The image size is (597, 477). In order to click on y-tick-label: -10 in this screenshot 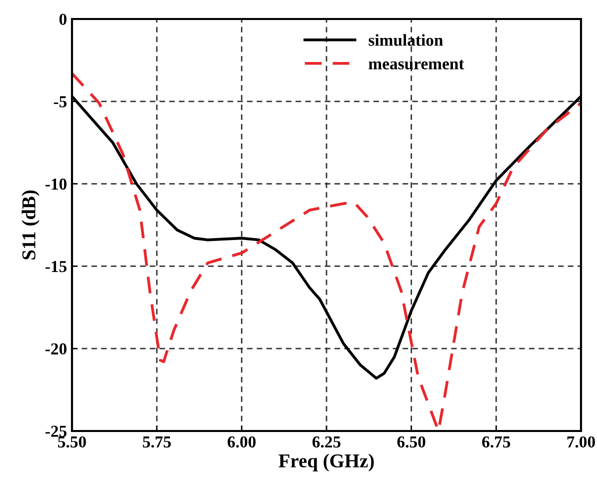, I will do `click(56, 184)`.